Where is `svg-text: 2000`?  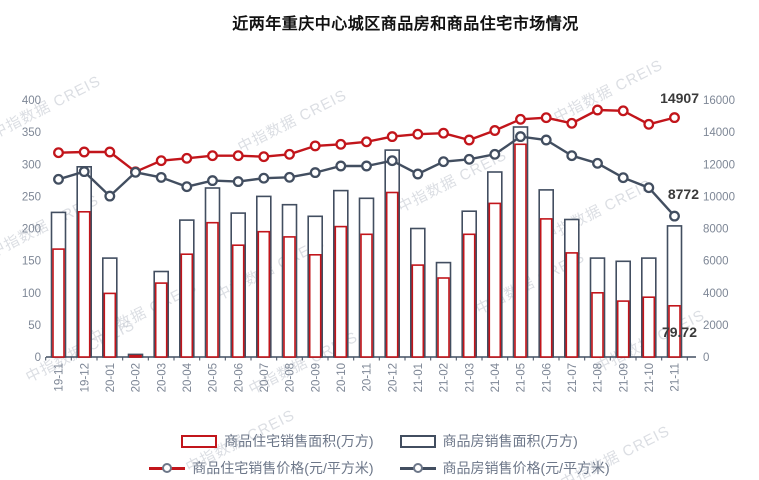
svg-text: 2000 is located at coordinates (716, 326).